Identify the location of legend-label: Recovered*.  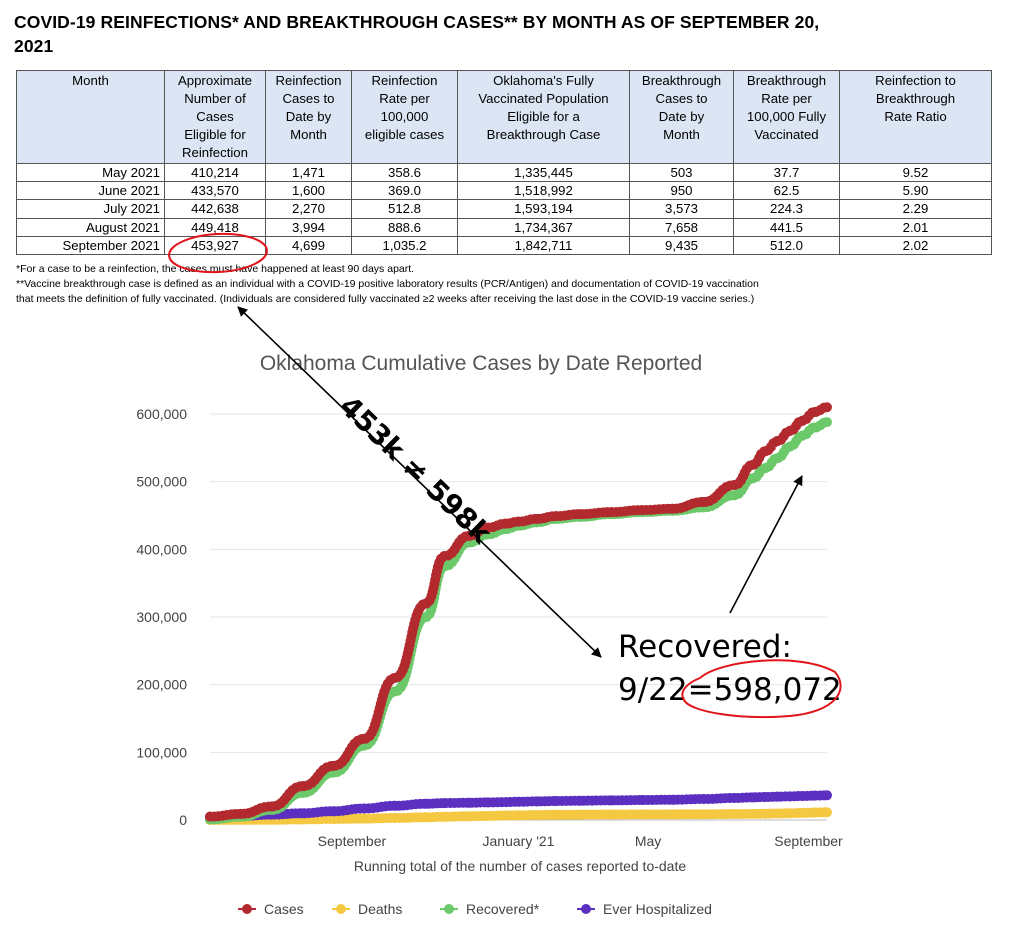
(503, 909).